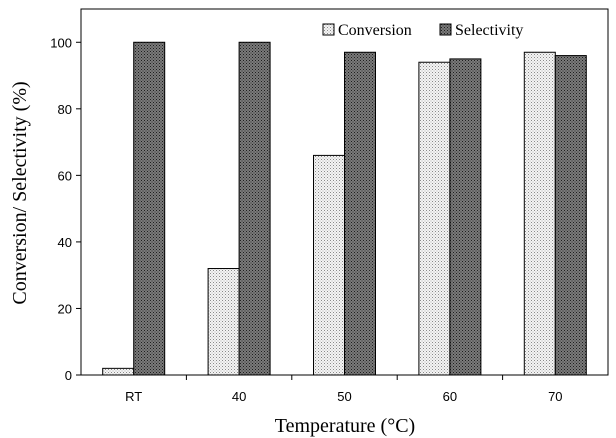  Describe the element at coordinates (375, 30) in the screenshot. I see `legend-label-conversion: Conversion` at that location.